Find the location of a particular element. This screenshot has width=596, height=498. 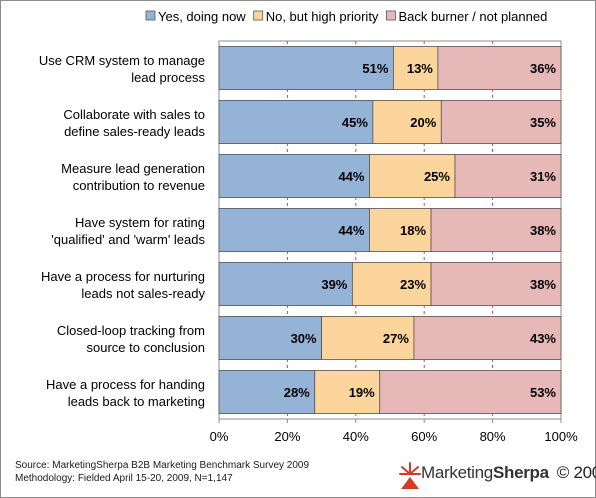

category-label: lead process is located at coordinates (168, 77).